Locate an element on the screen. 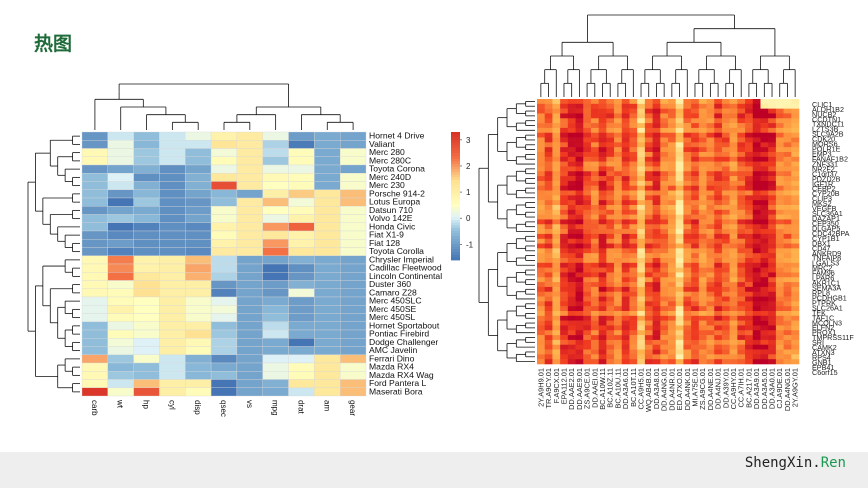  column-label: CJ.A9DE.01 is located at coordinates (779, 388).